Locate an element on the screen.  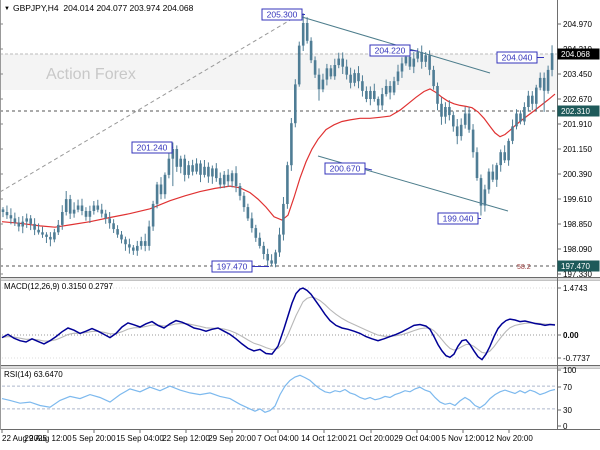
price-annotation: 197.470 is located at coordinates (240, 266).